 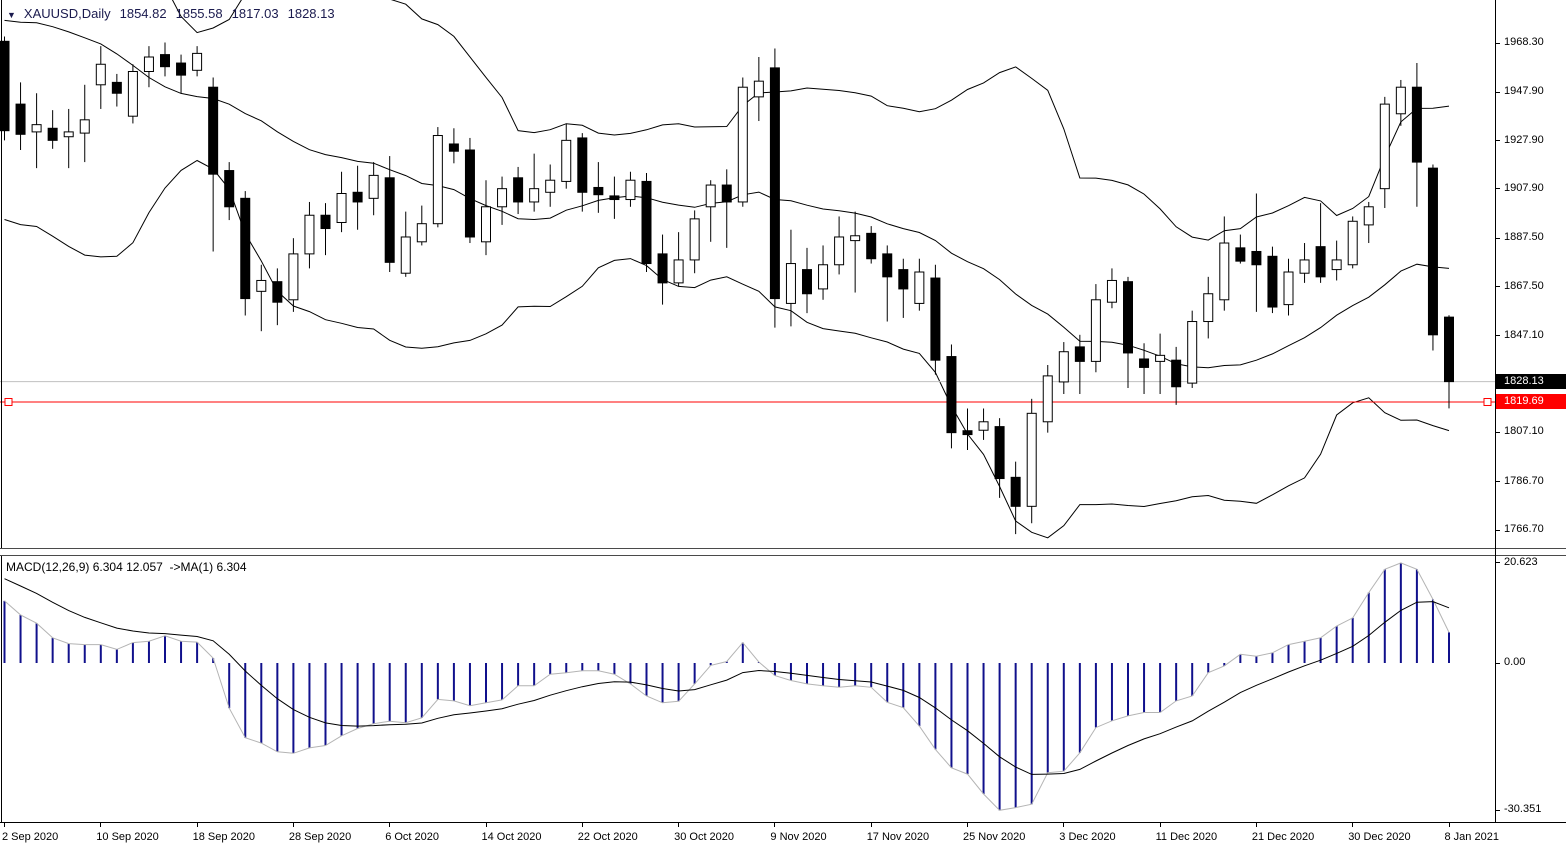 What do you see at coordinates (798, 837) in the screenshot?
I see `date-axis-label: 9 Nov 2020` at bounding box center [798, 837].